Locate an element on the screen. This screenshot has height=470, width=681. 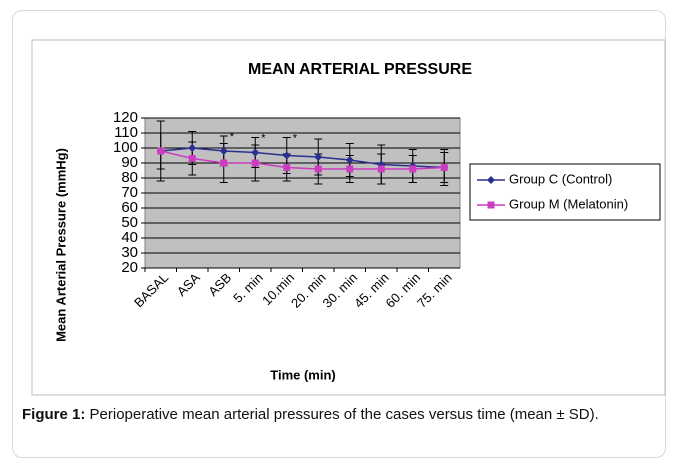
y-tick-label: 40 is located at coordinates (129, 237).